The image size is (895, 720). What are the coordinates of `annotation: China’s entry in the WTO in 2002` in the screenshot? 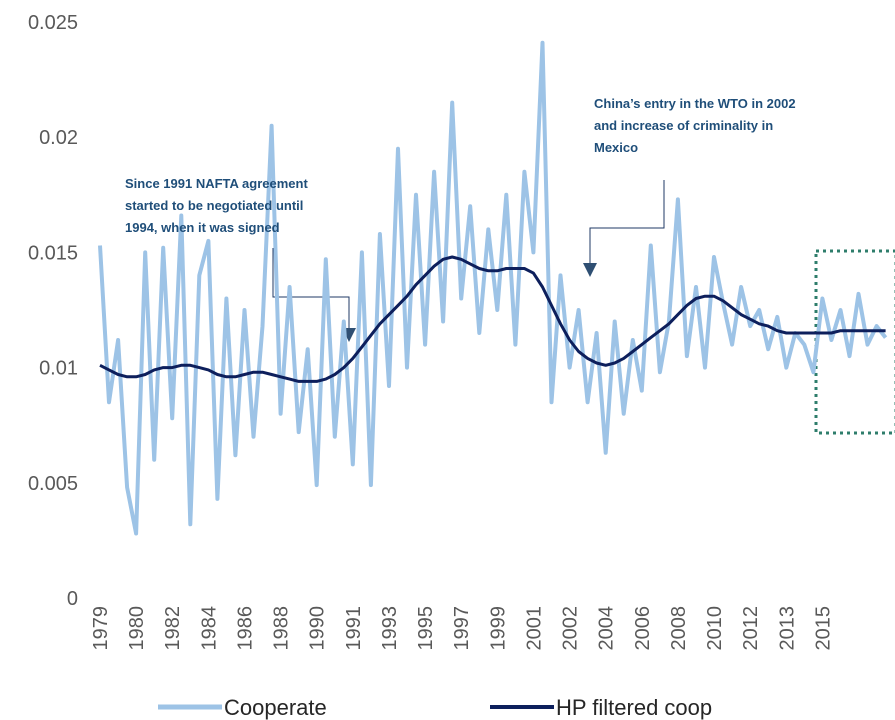 It's located at (695, 103).